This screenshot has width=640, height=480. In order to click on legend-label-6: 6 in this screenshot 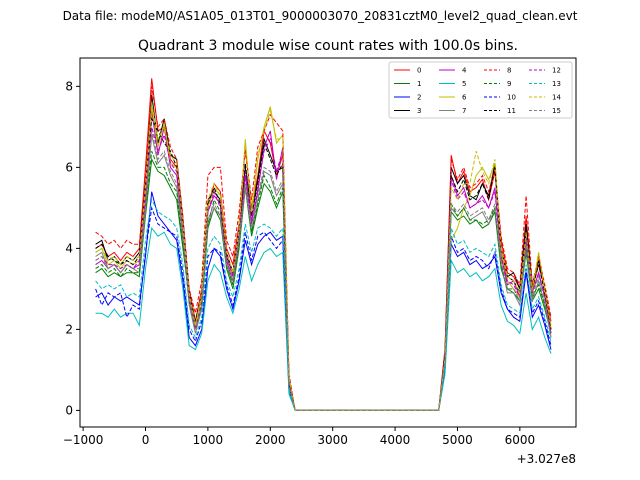, I will do `click(464, 98)`.